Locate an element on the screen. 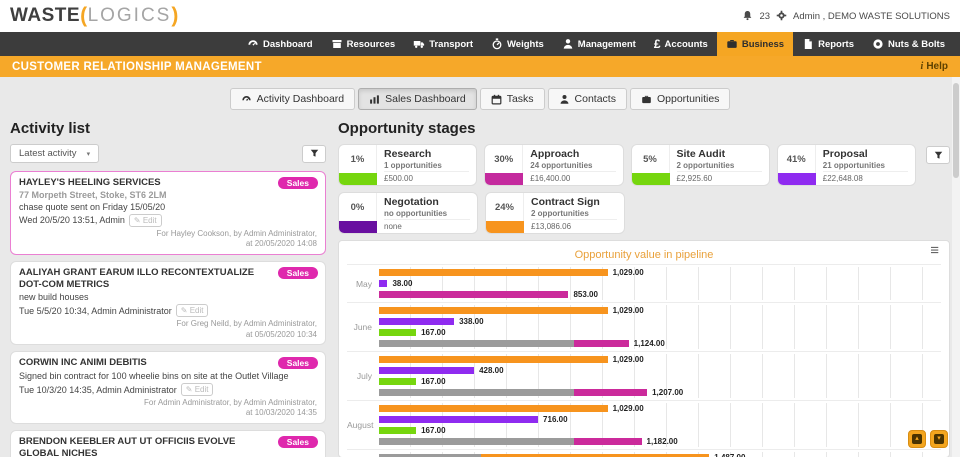 This screenshot has width=960, height=457. stage-card-research: 1% Research 1 opportunities £500.00 is located at coordinates (408, 165).